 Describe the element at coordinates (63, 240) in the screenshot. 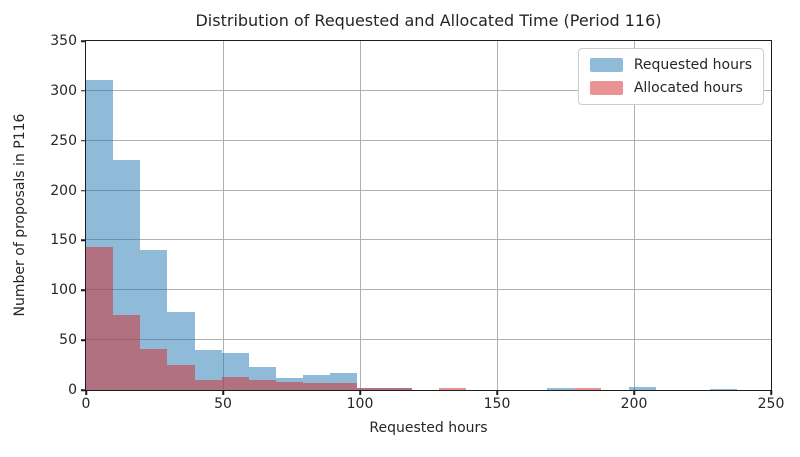

I see `y-tick-label: 150` at that location.